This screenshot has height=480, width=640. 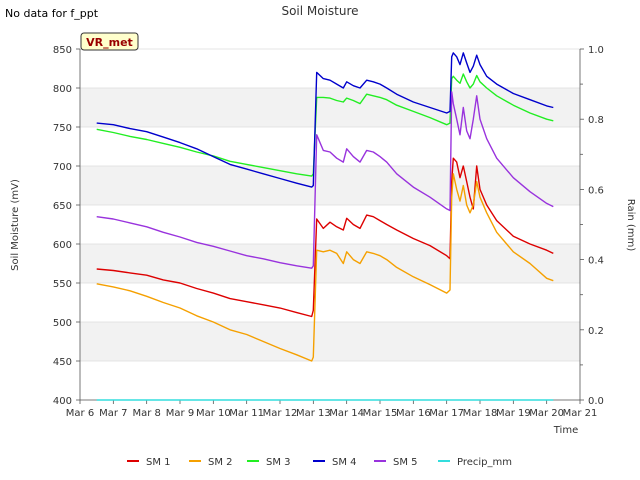 I want to click on legend-label-precip-mm: Precip_mm, so click(x=484, y=462).